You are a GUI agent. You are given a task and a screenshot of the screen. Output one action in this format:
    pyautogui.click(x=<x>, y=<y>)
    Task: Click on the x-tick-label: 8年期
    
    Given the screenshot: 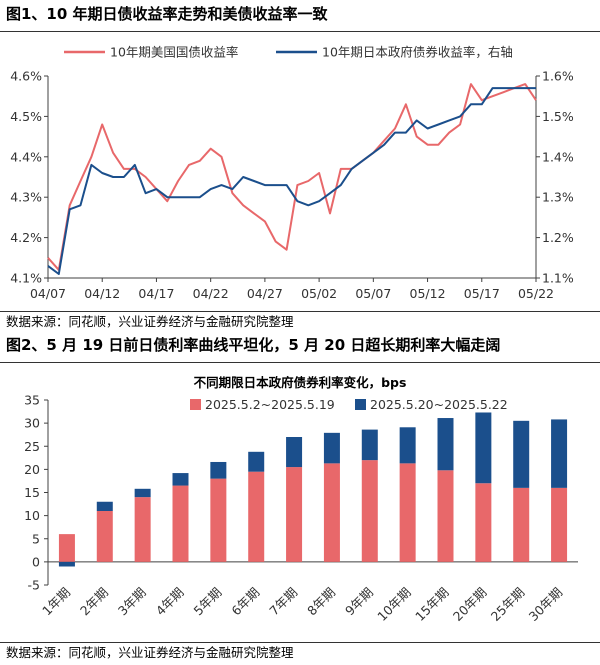 What is the action you would take?
    pyautogui.click(x=321, y=602)
    